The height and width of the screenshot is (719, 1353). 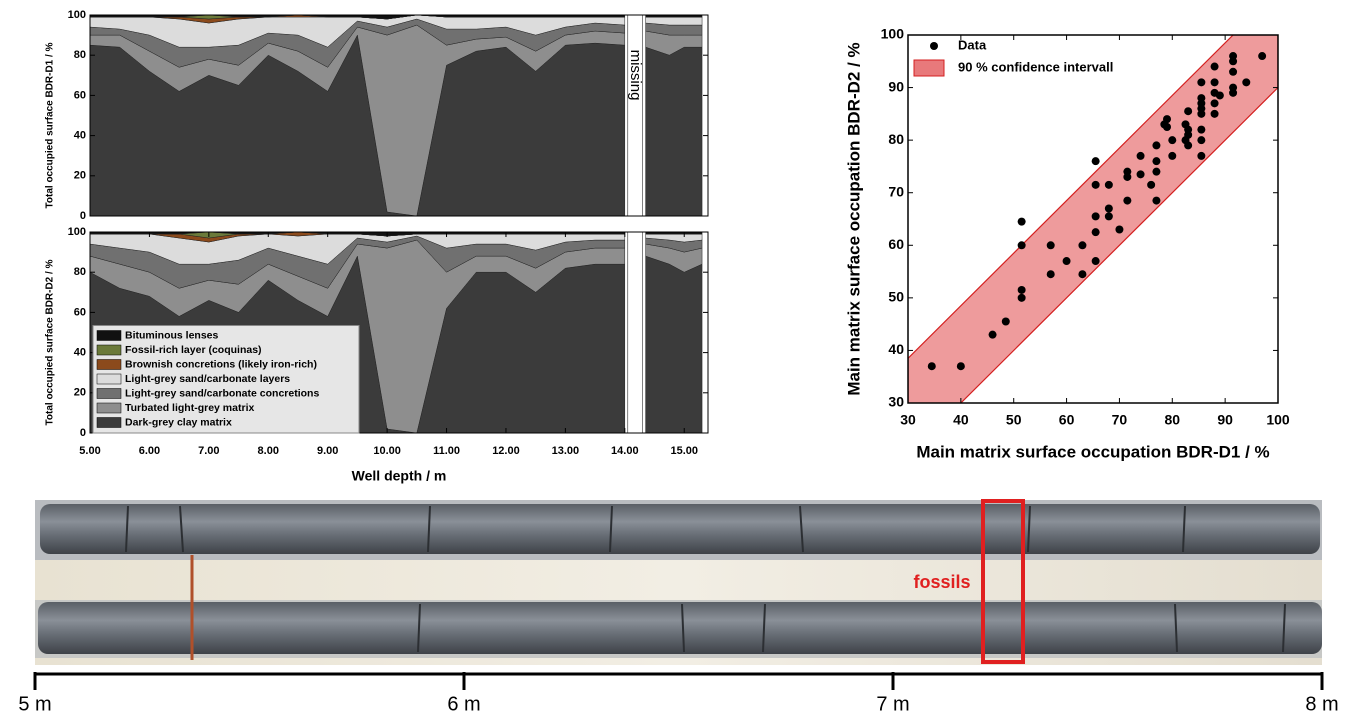 What do you see at coordinates (625, 451) in the screenshot?
I see `x-tick-label: 14.00` at bounding box center [625, 451].